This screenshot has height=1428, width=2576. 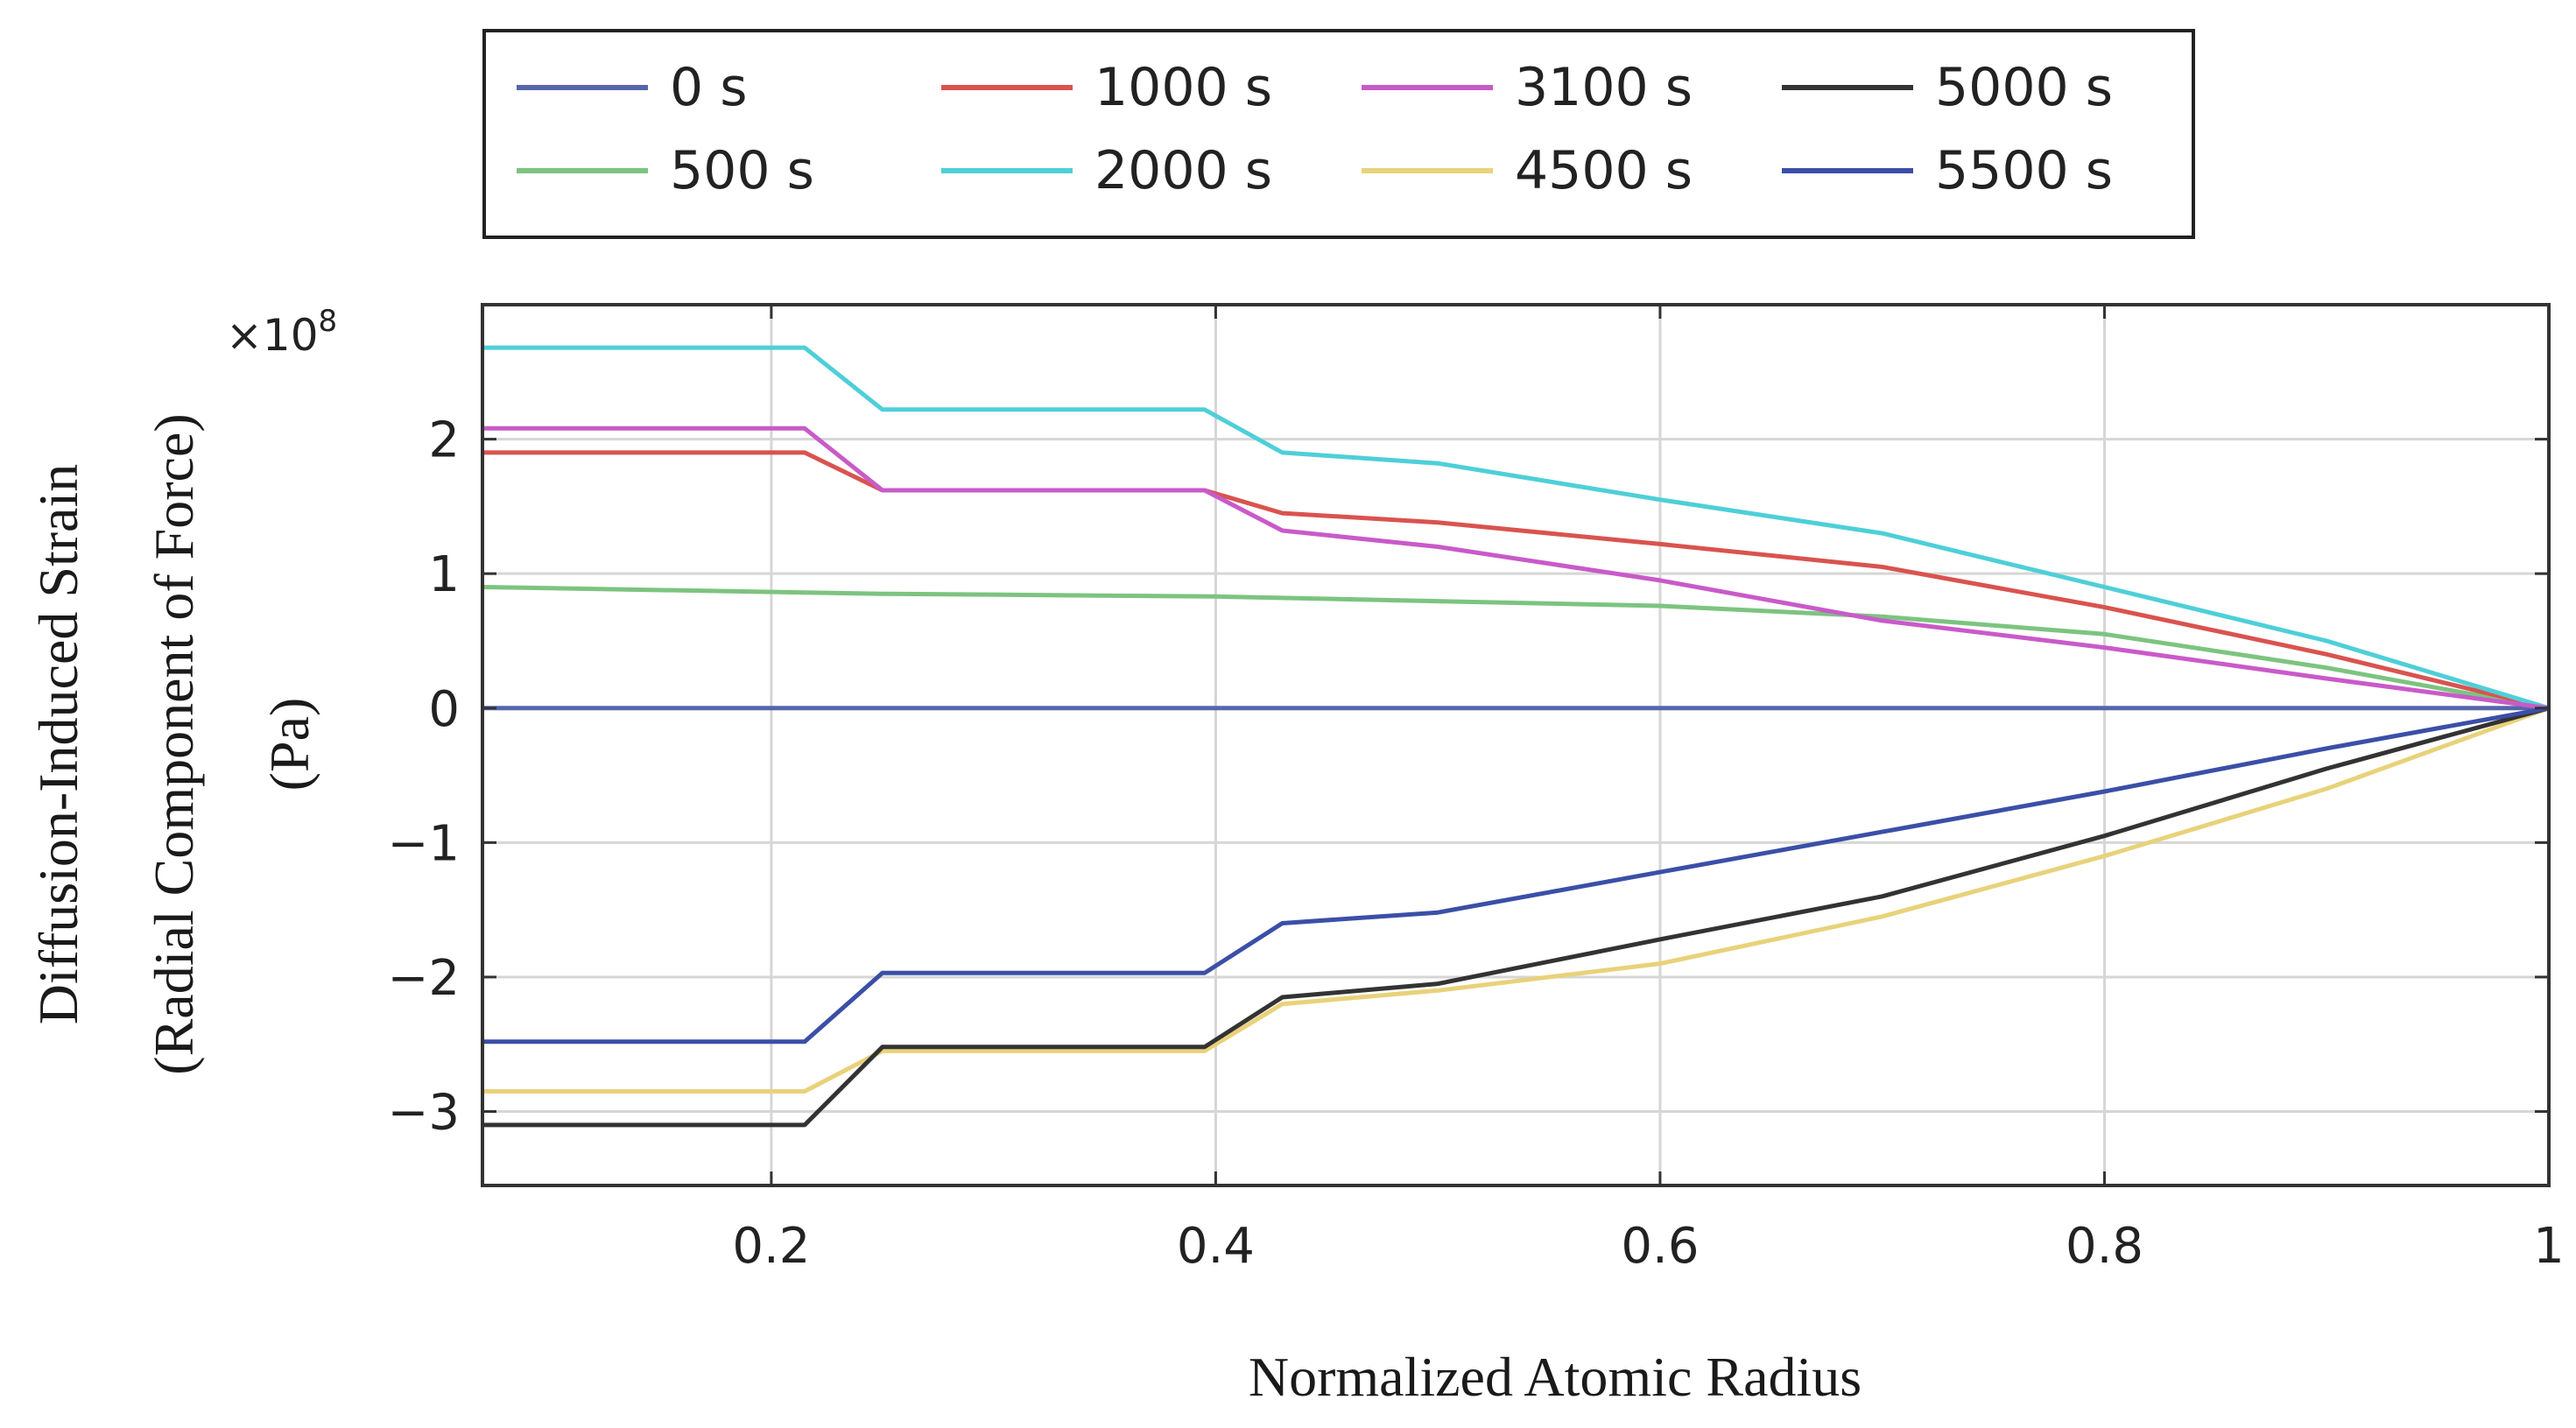 I want to click on legend-item: 3100 s, so click(x=1527, y=87).